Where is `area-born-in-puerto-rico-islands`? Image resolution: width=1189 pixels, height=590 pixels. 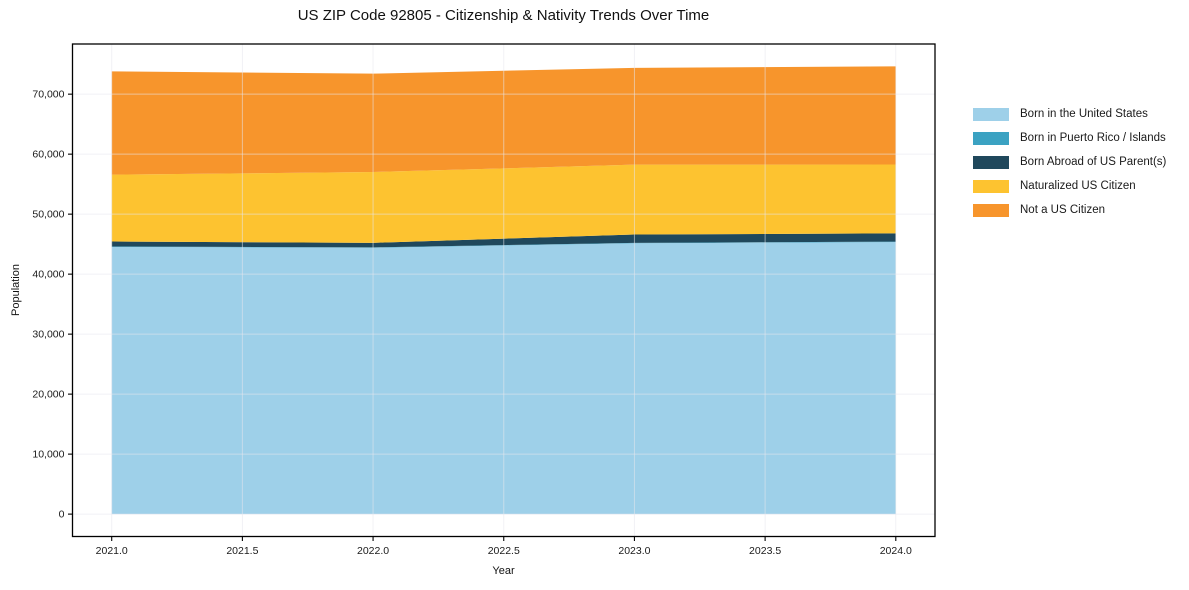 area-born-in-puerto-rico-islands is located at coordinates (503, 244).